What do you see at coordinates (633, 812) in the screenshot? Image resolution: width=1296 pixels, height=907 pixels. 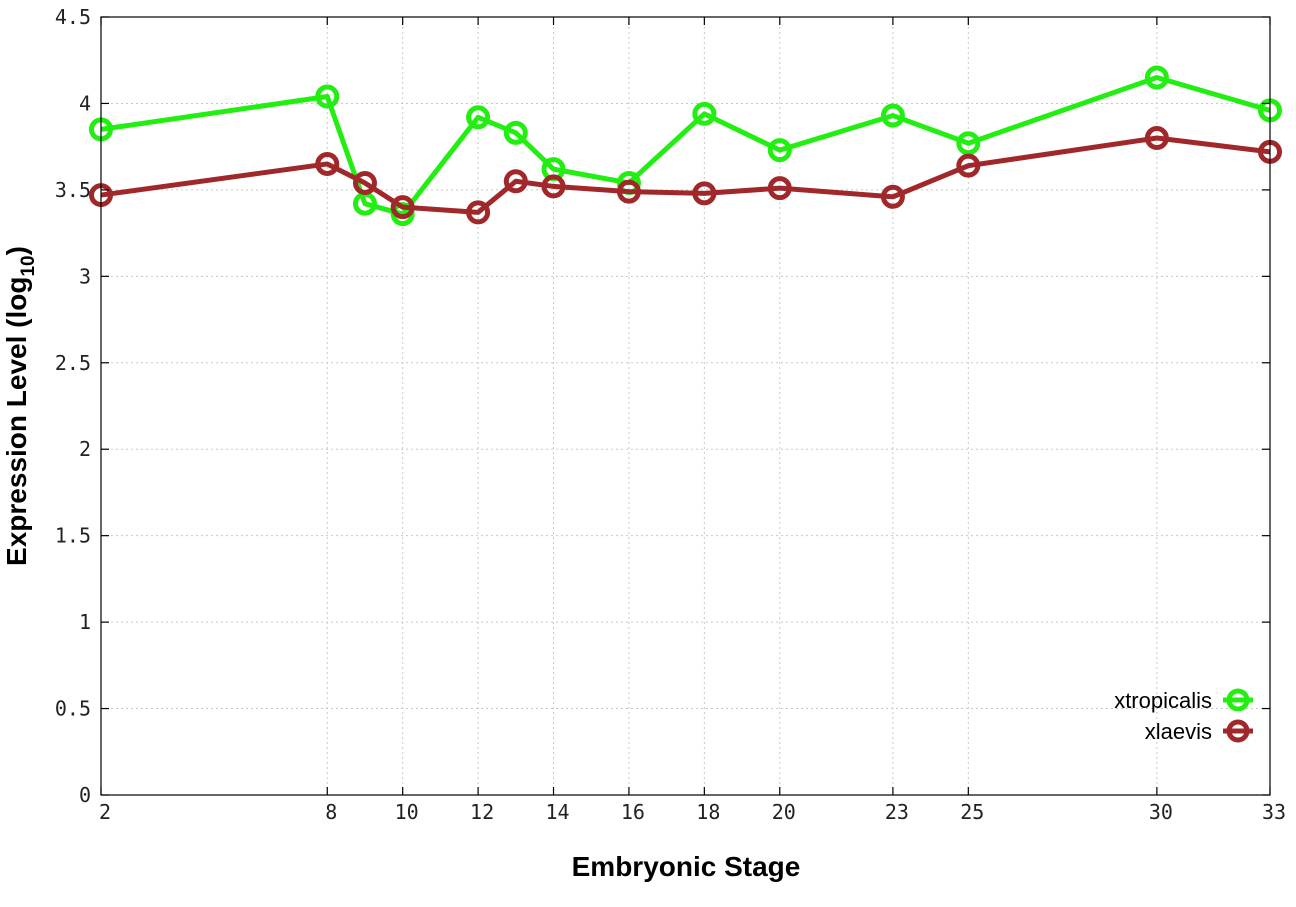 I see `x-tick-label: 16` at bounding box center [633, 812].